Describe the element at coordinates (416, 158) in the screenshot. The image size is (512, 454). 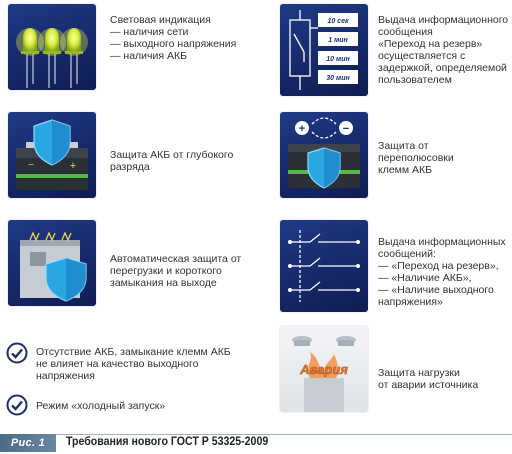
I see `polarity-protection-text: Защита от переполюсовки клемм АКБ` at that location.